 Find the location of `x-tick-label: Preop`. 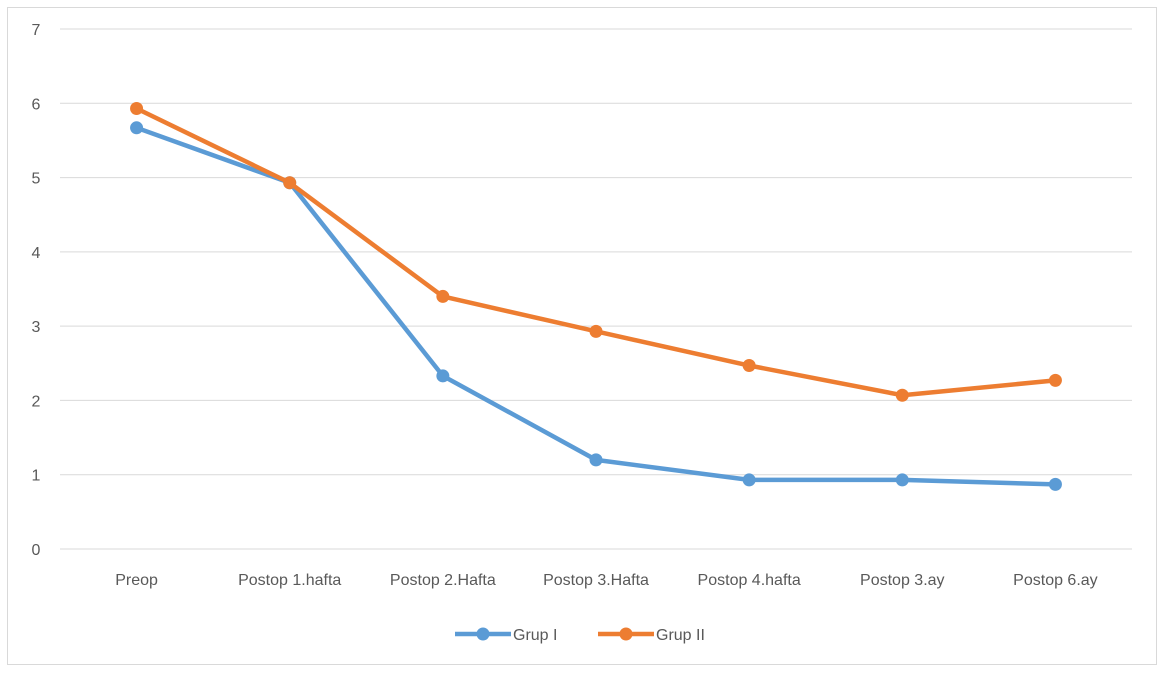

x-tick-label: Preop is located at coordinates (136, 580).